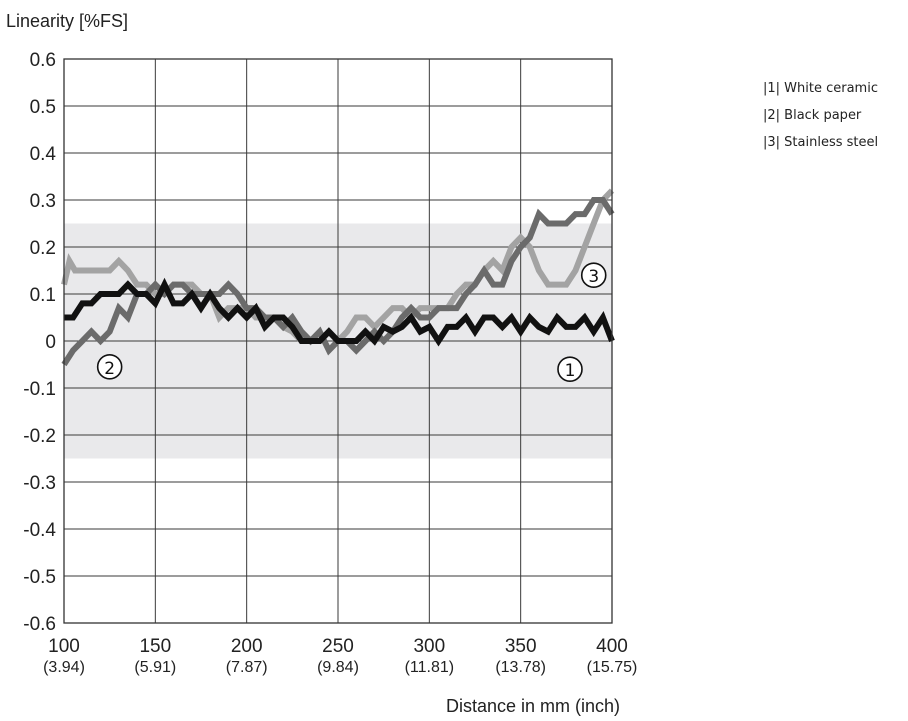 Image resolution: width=908 pixels, height=721 pixels. What do you see at coordinates (64, 646) in the screenshot?
I see `x-tick-label: 100` at bounding box center [64, 646].